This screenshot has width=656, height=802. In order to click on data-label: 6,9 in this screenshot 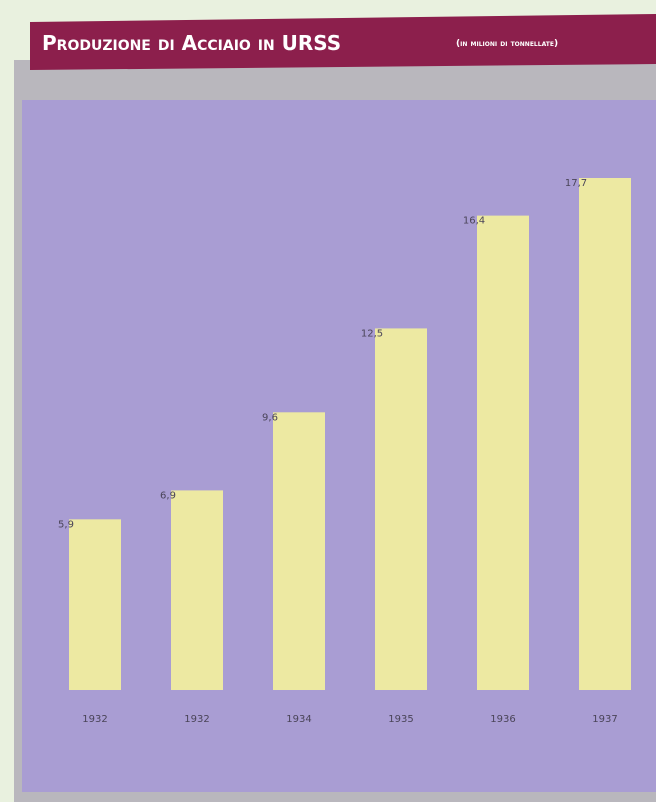, I will do `click(168, 495)`.